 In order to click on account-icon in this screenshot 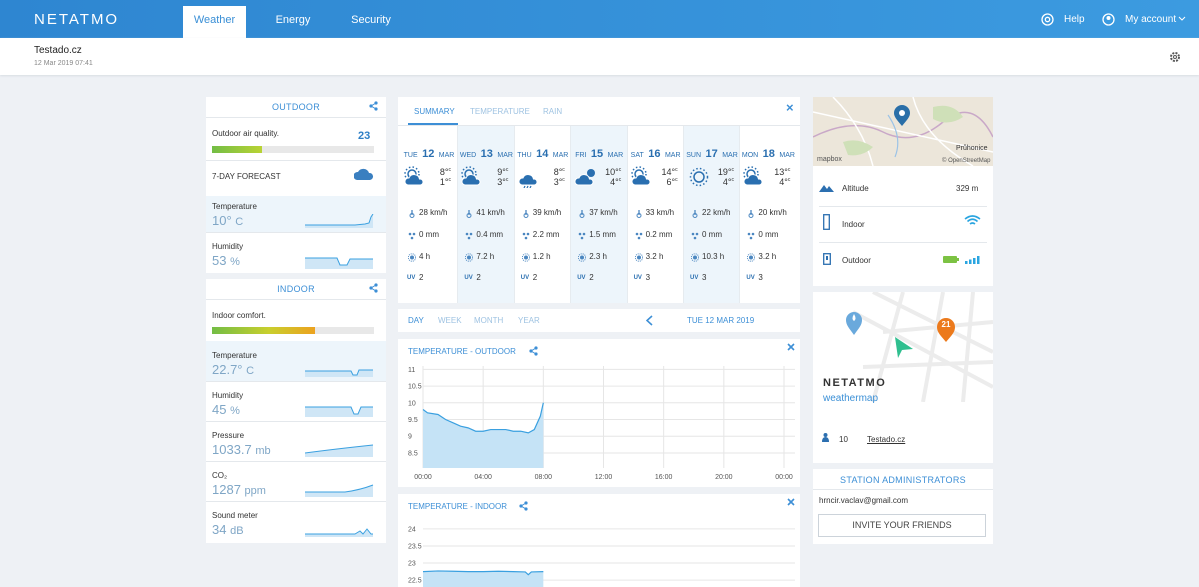, I will do `click(1108, 19)`.